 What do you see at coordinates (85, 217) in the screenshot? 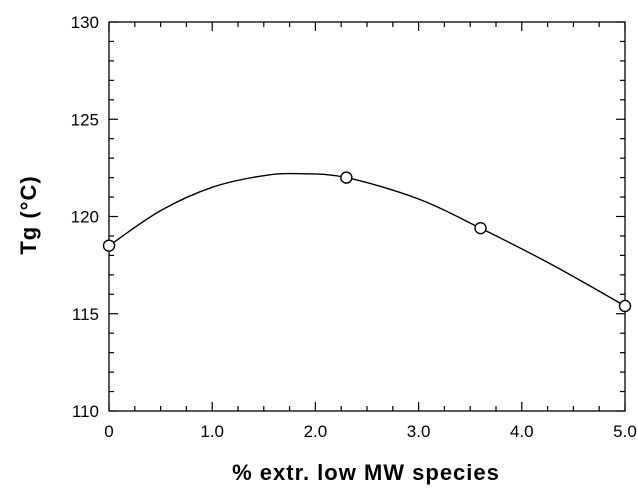
I see `y-tick-label: 120` at bounding box center [85, 217].